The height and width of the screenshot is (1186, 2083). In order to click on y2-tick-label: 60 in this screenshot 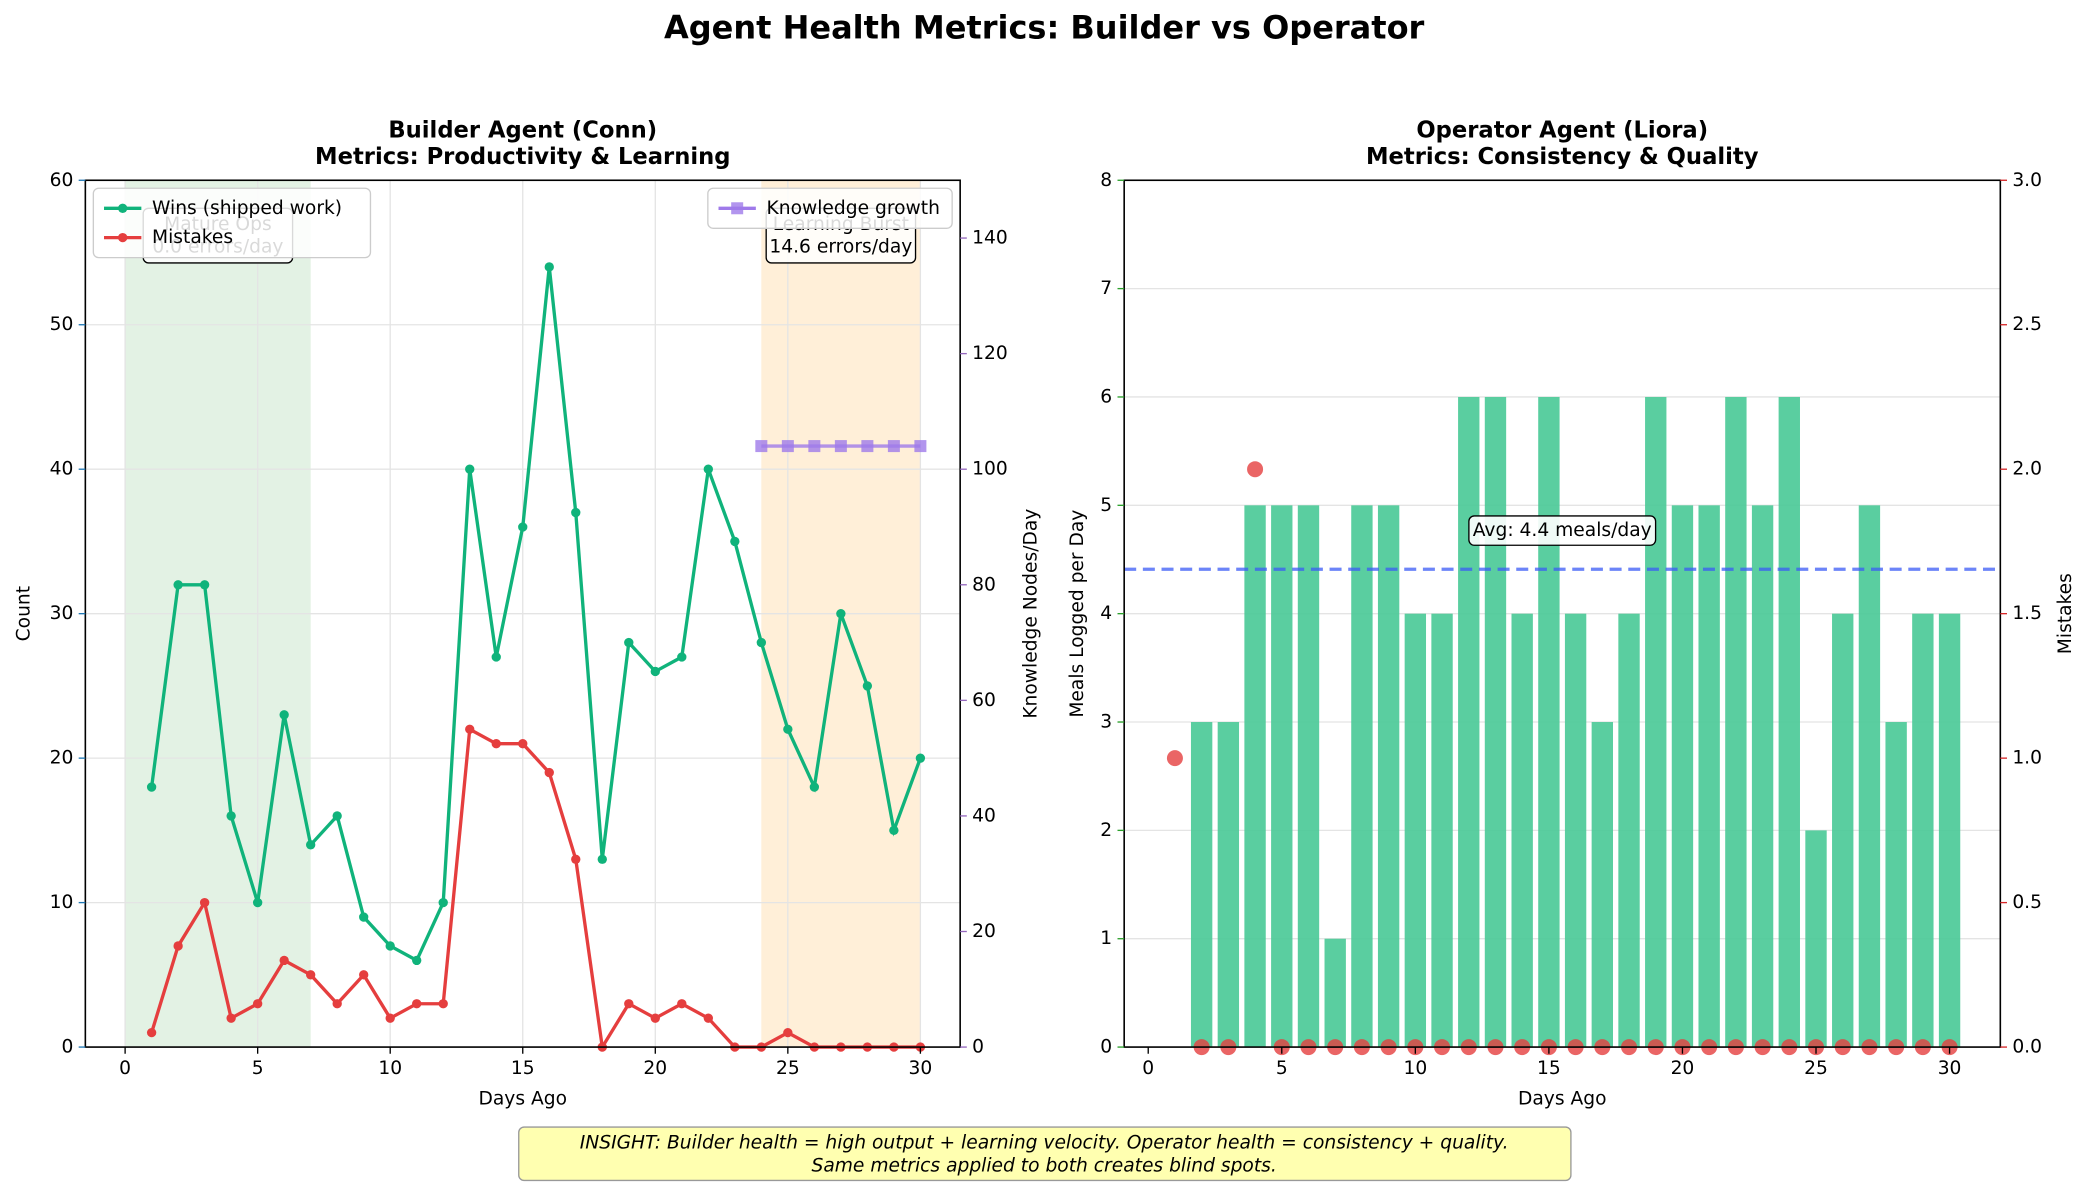, I will do `click(984, 700)`.